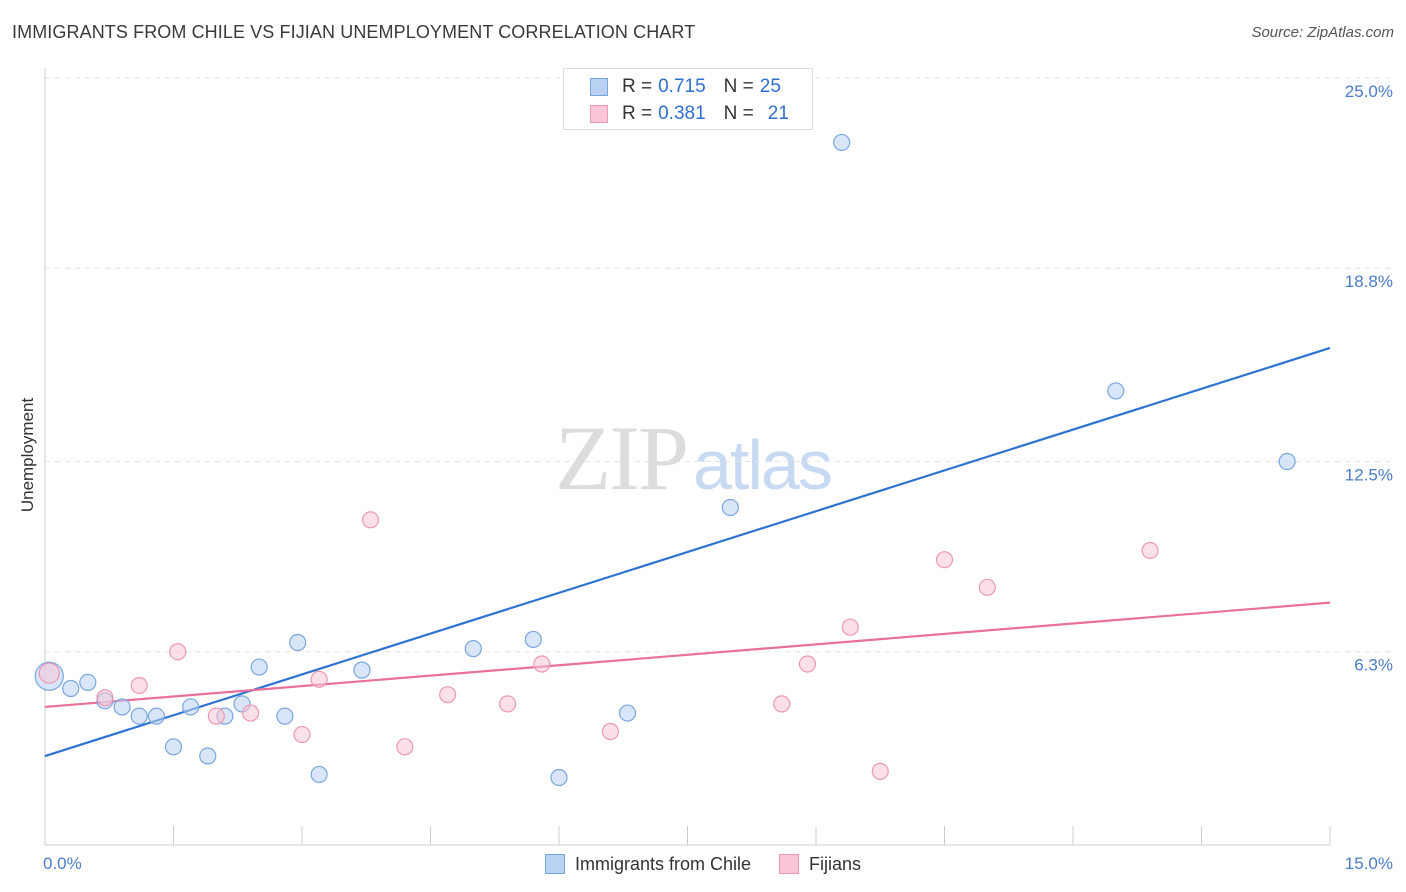  Describe the element at coordinates (1369, 281) in the screenshot. I see `y-tick-label: 18.8%` at that location.